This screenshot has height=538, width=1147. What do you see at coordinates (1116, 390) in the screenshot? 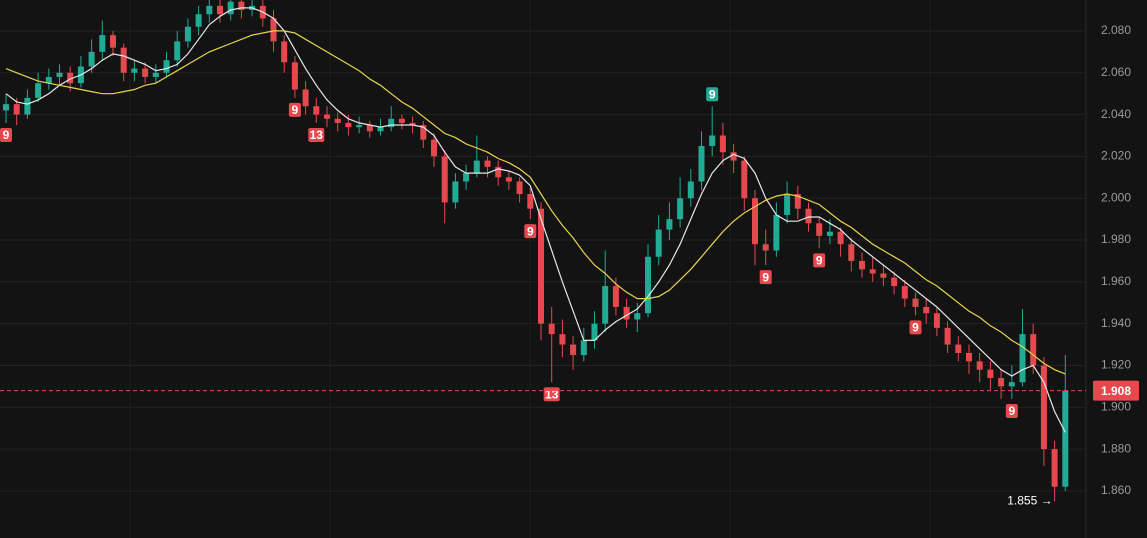
I see `last-price-box` at bounding box center [1116, 390].